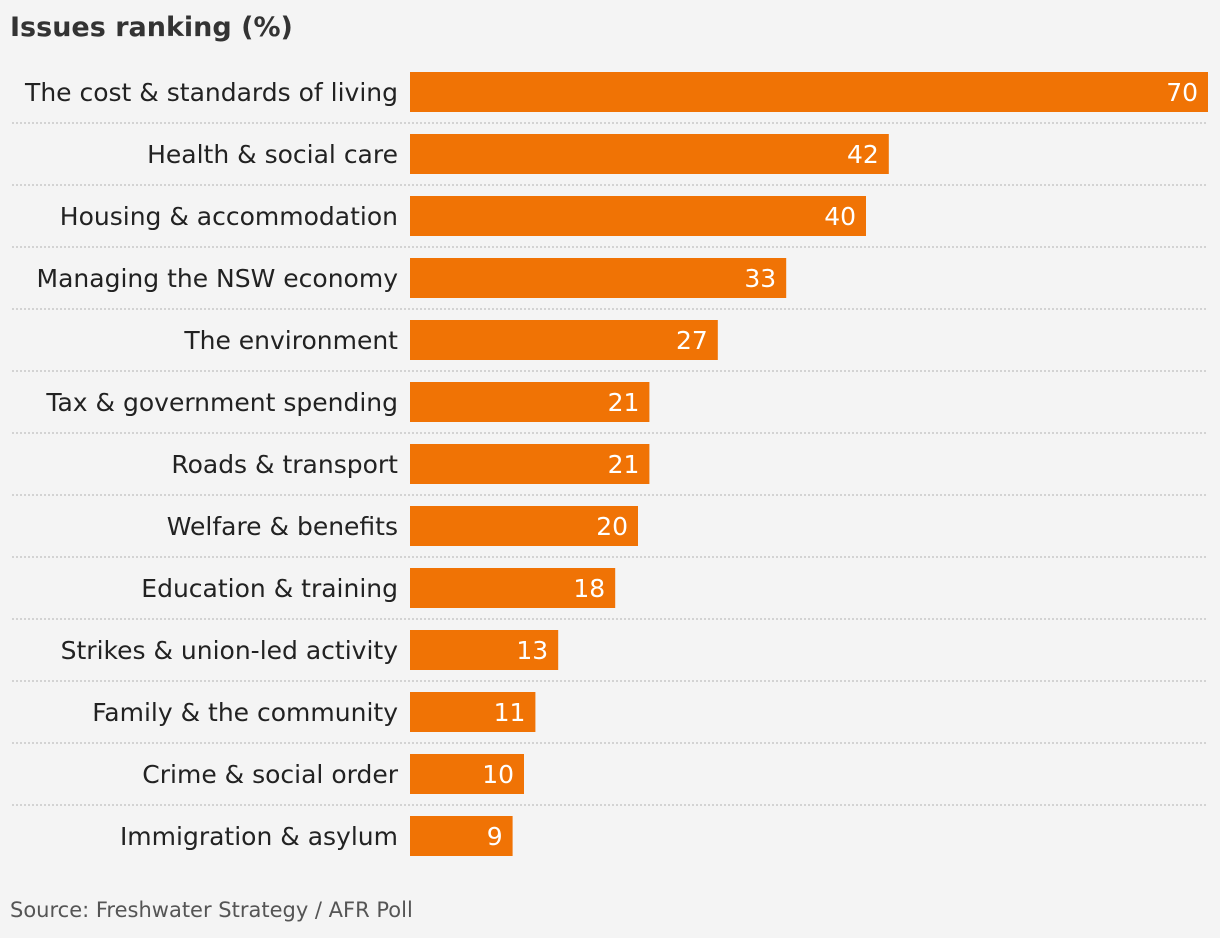 This screenshot has width=1220, height=938. What do you see at coordinates (272, 154) in the screenshot?
I see `category-label: Health & social care` at bounding box center [272, 154].